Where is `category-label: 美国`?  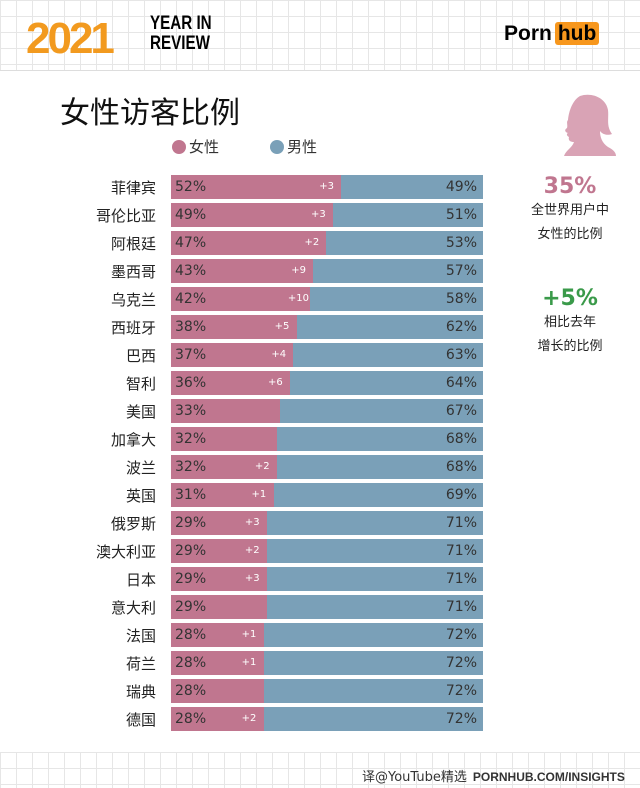 category-label: 美国 is located at coordinates (140, 412).